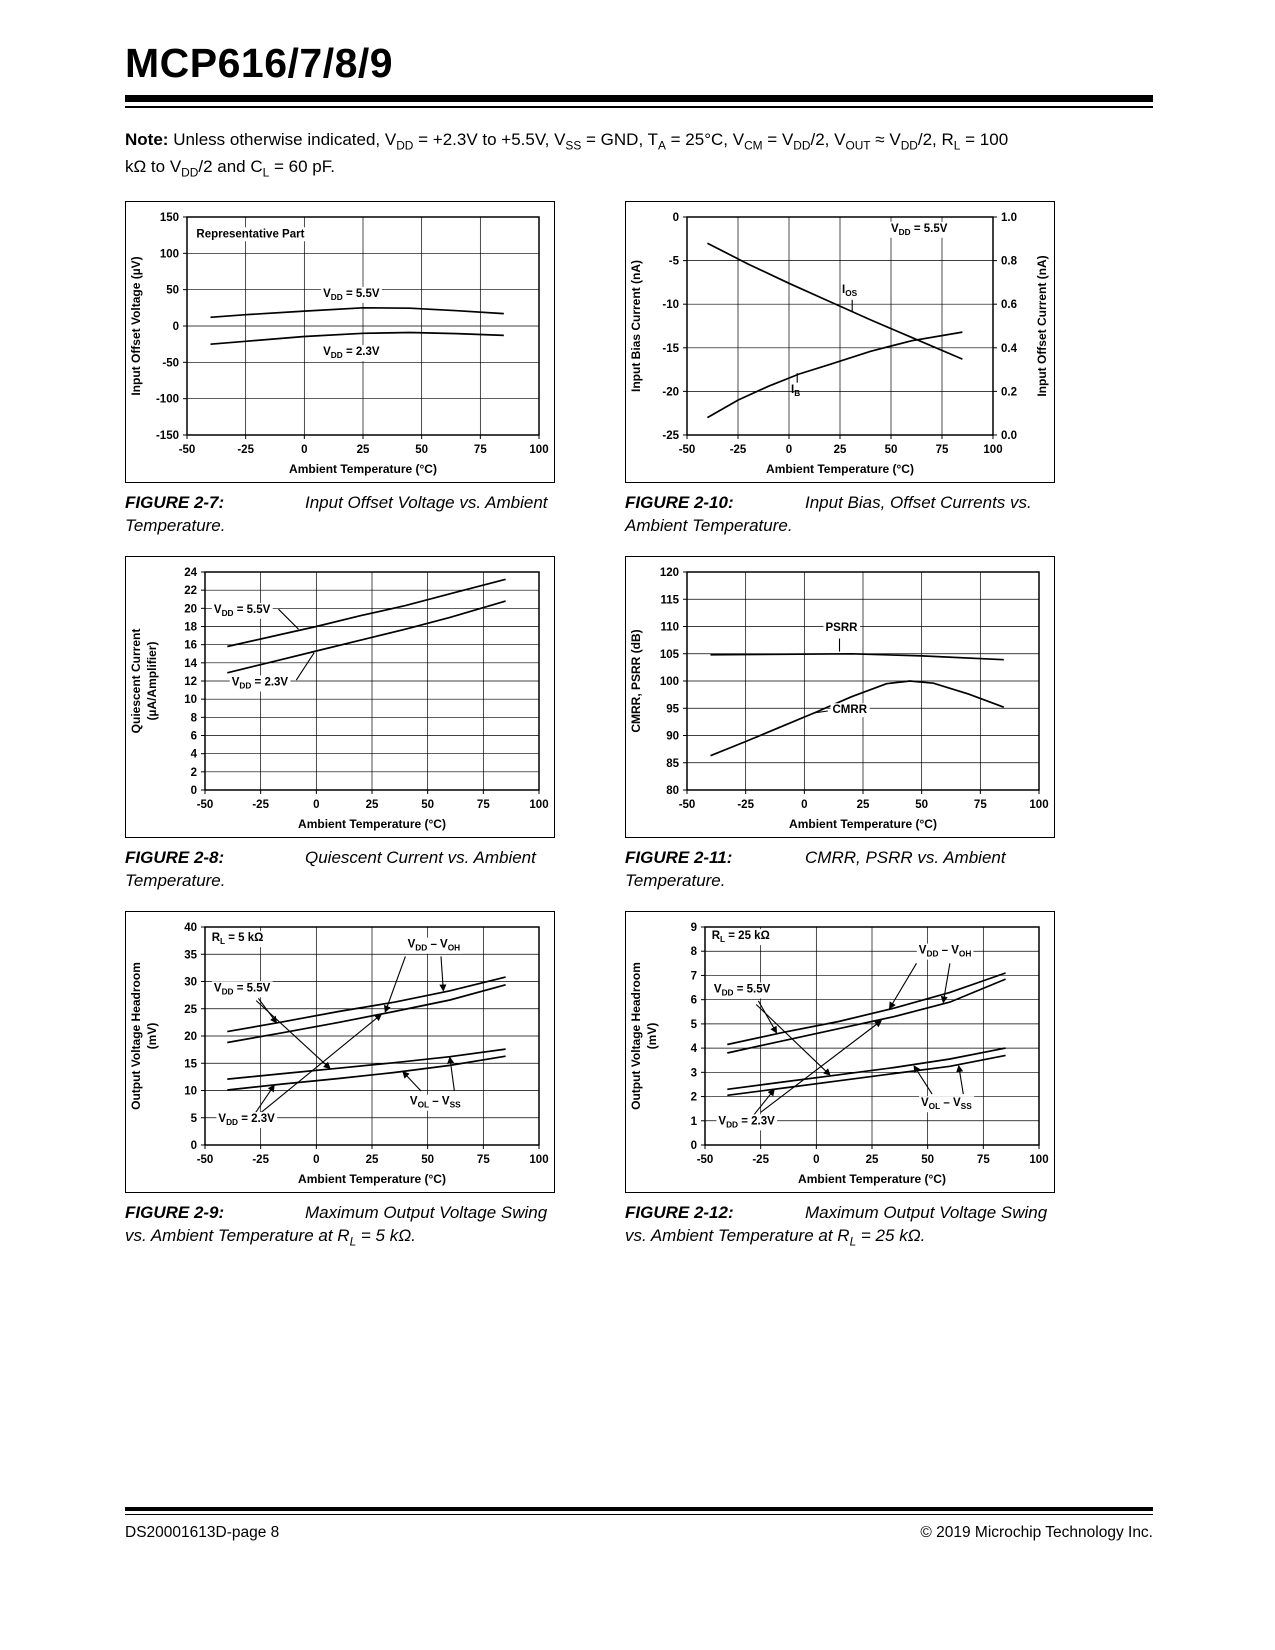  What do you see at coordinates (1009, 262) in the screenshot?
I see `svg-text: 0.8` at bounding box center [1009, 262].